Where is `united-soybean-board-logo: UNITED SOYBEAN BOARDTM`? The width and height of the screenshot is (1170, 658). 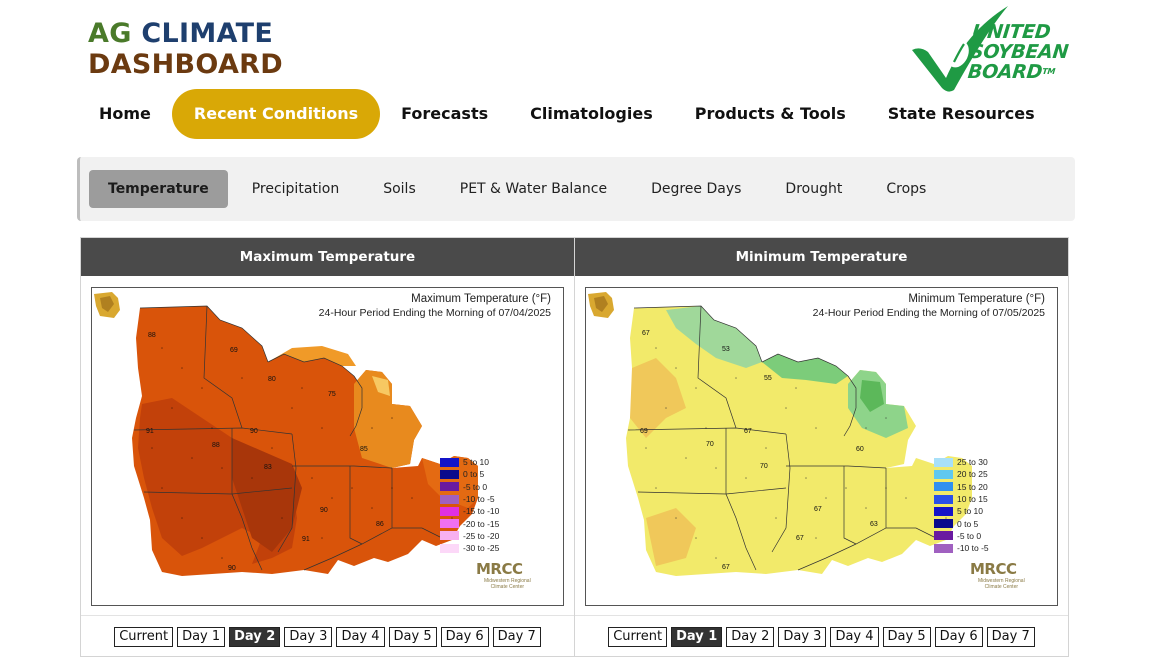 united-soybean-board-logo: UNITED SOYBEAN BOARDTM is located at coordinates (1018, 52).